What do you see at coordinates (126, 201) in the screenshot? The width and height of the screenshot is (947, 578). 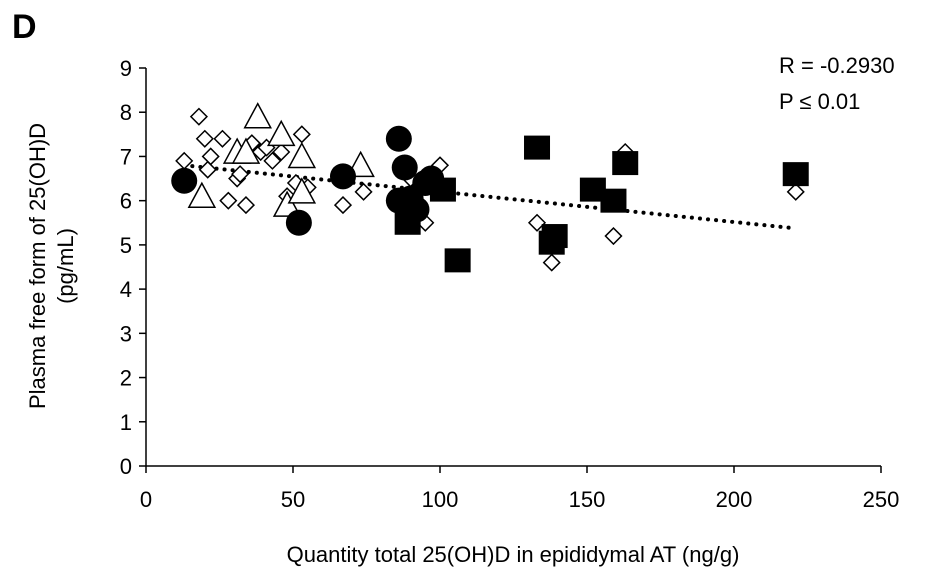 I see `y-tick-label: 6` at bounding box center [126, 201].